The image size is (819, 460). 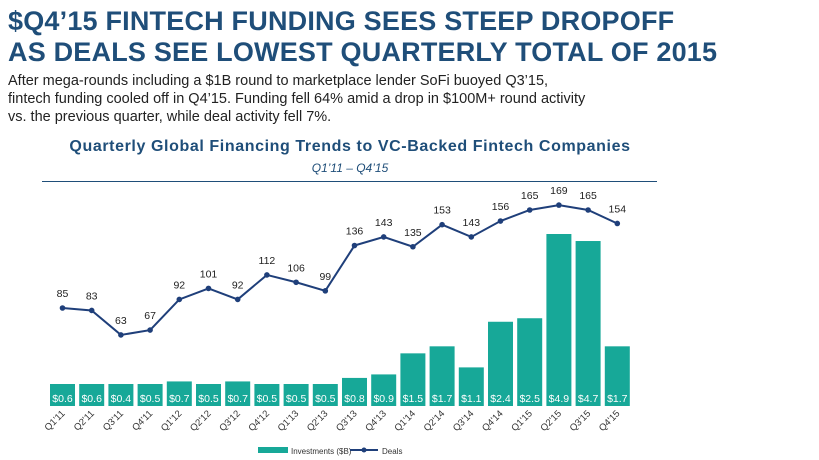 I want to click on bar-value-label: $1.1, so click(x=471, y=399).